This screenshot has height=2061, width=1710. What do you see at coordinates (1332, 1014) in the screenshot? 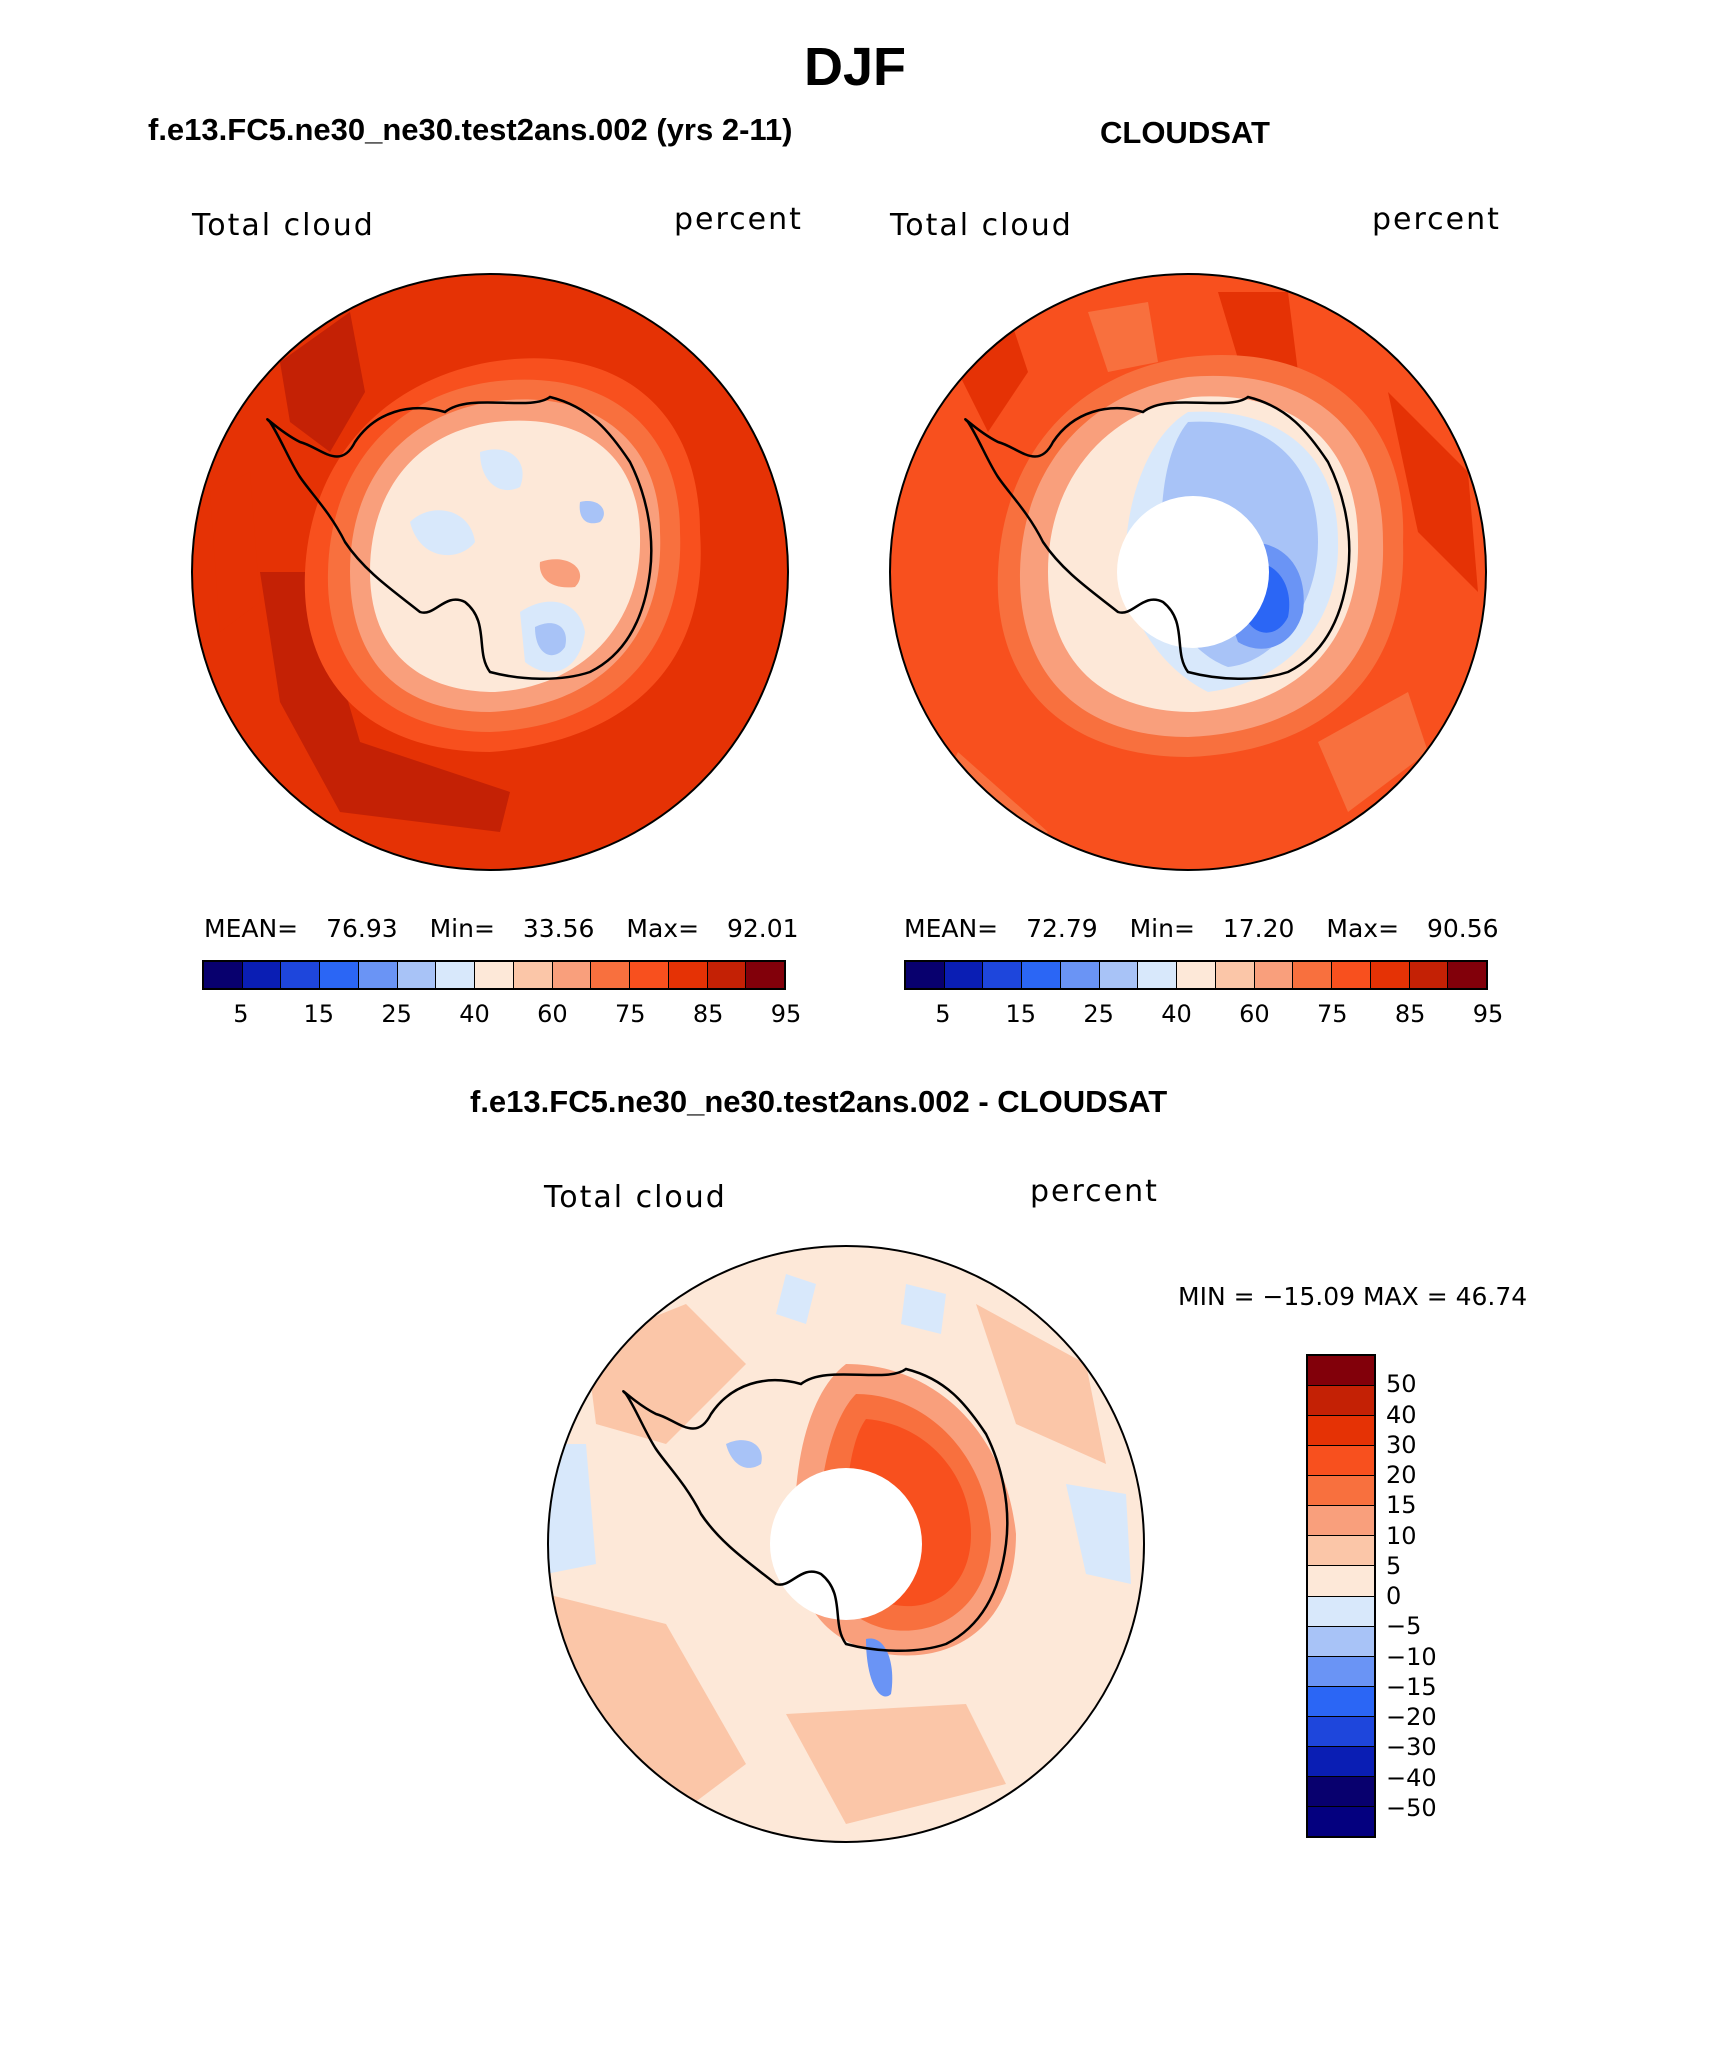
I see `panel2-colorbar-tick-label: 75` at bounding box center [1332, 1014].